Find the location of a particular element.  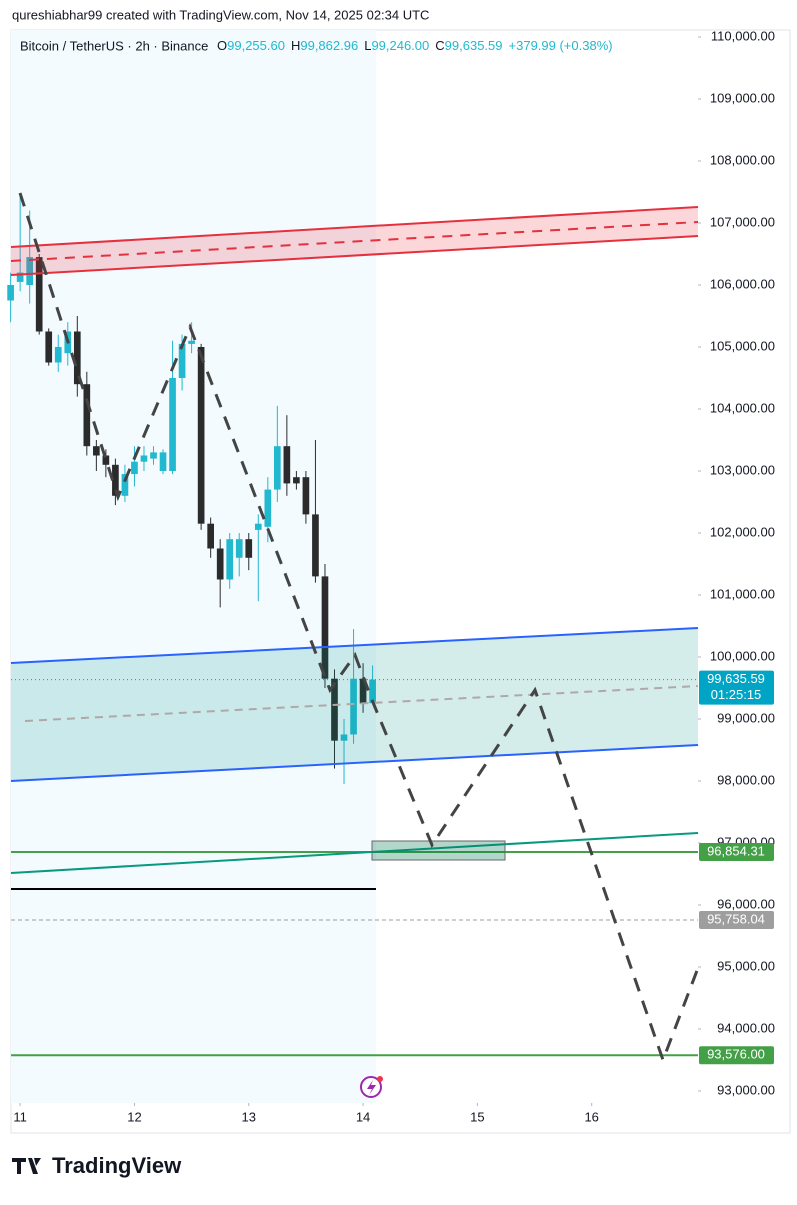

y-tick-label: 106,000.00 is located at coordinates (742, 283).